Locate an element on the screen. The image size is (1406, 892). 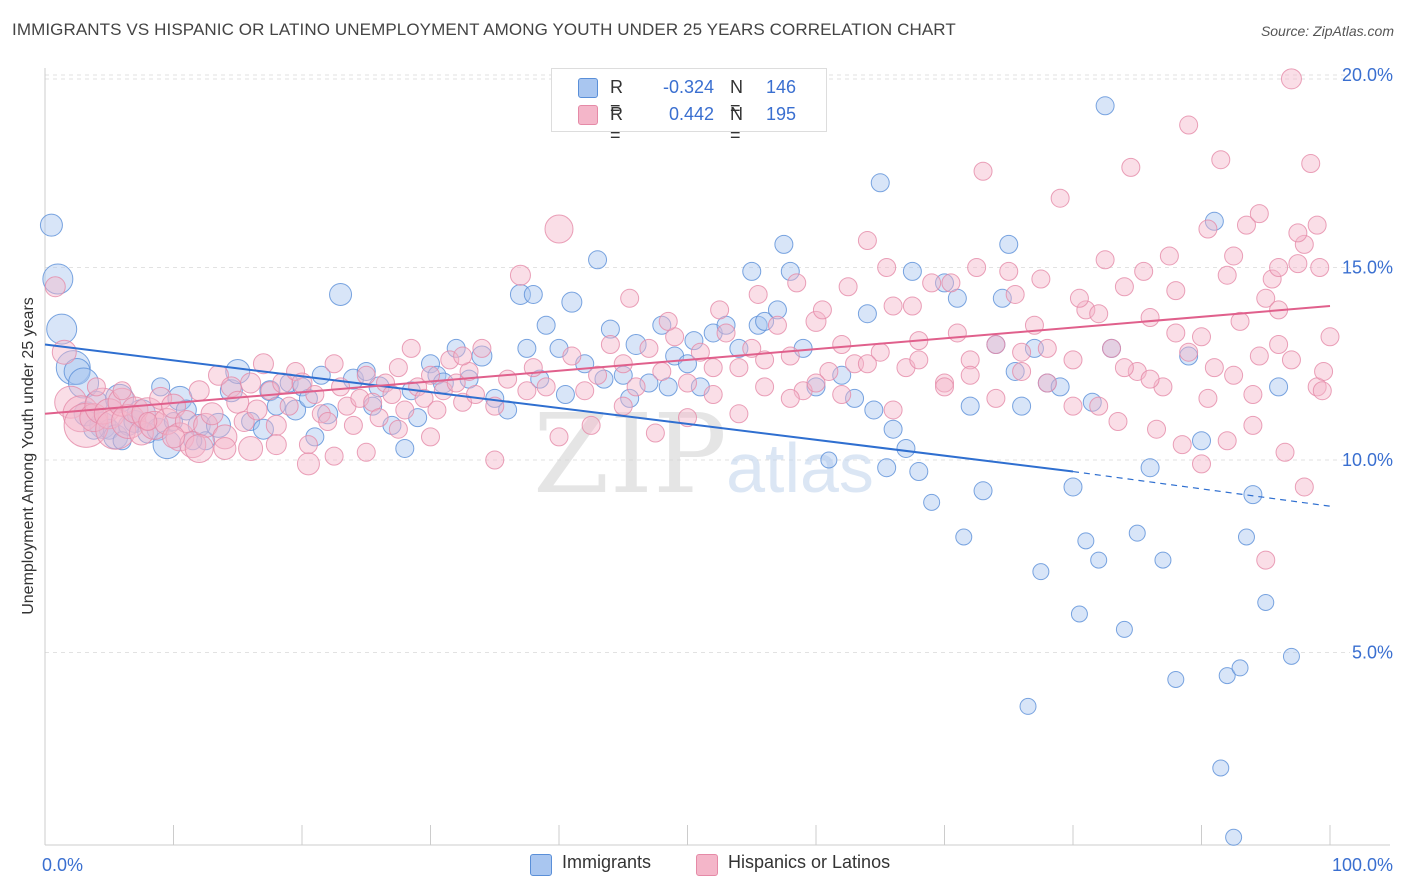
x-tick-label: 0.0% is located at coordinates (62, 865).